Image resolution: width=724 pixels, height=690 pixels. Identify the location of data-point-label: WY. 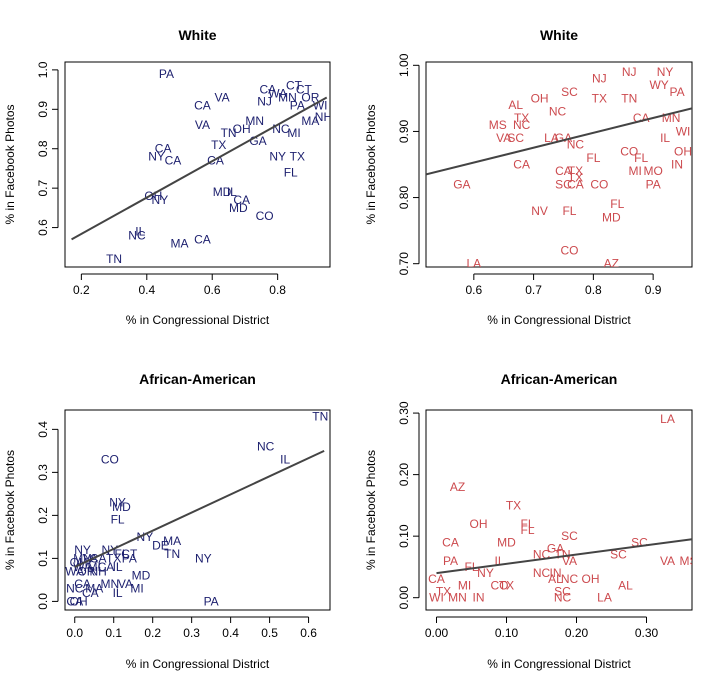
(658, 85).